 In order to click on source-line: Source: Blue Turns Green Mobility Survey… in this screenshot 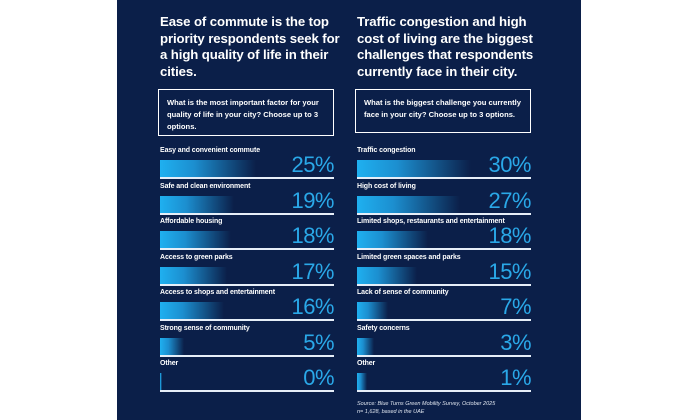, I will do `click(426, 404)`.